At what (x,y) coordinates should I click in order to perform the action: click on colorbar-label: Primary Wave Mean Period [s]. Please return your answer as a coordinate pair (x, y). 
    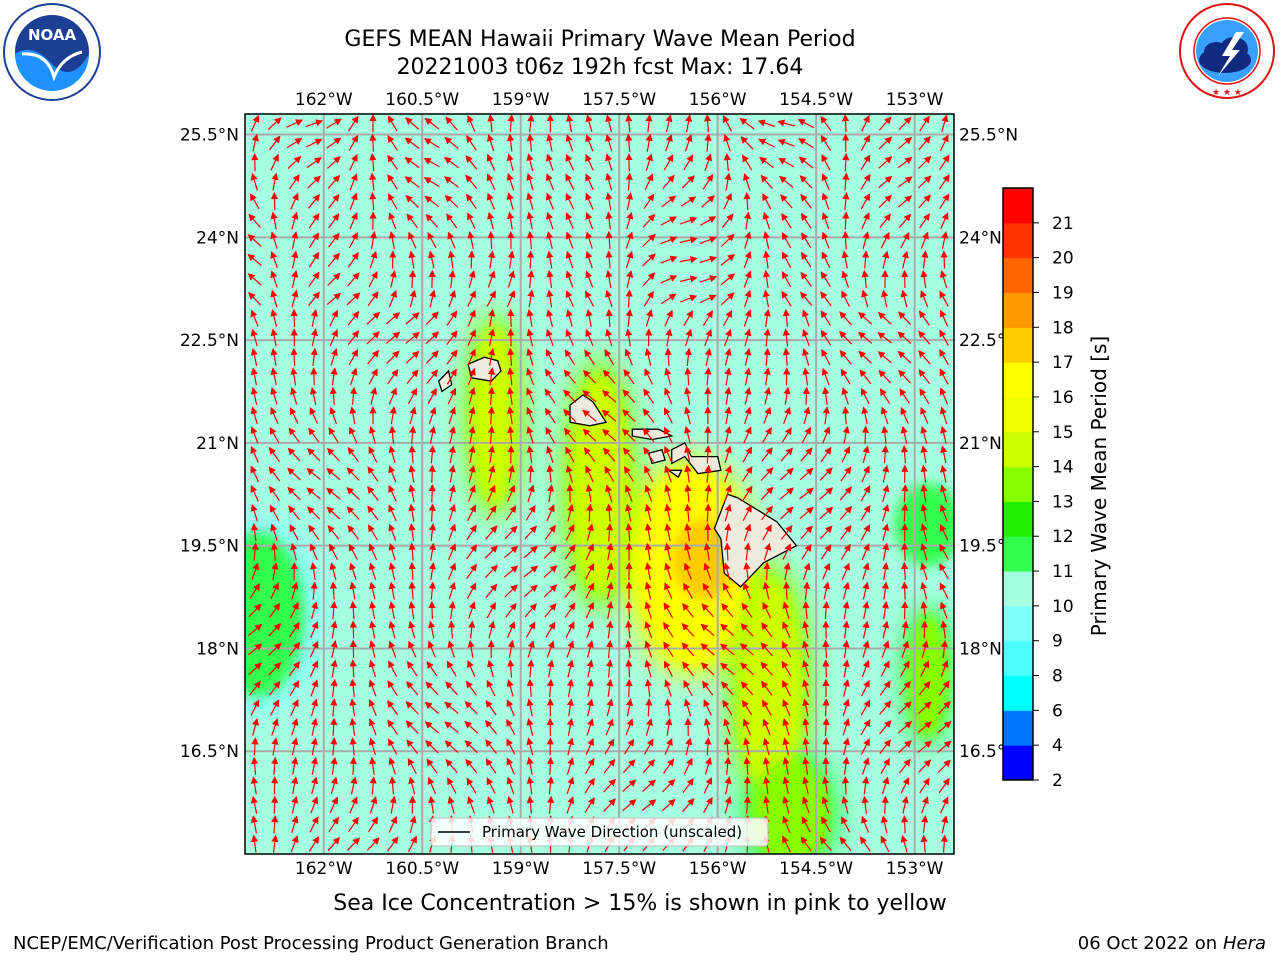
    Looking at the image, I should click on (1099, 486).